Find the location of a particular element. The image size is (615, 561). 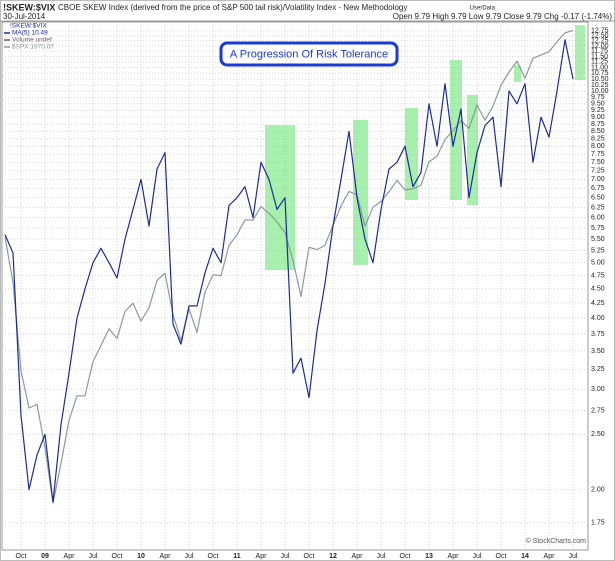

y-tick-label: 7.25 is located at coordinates (598, 171).